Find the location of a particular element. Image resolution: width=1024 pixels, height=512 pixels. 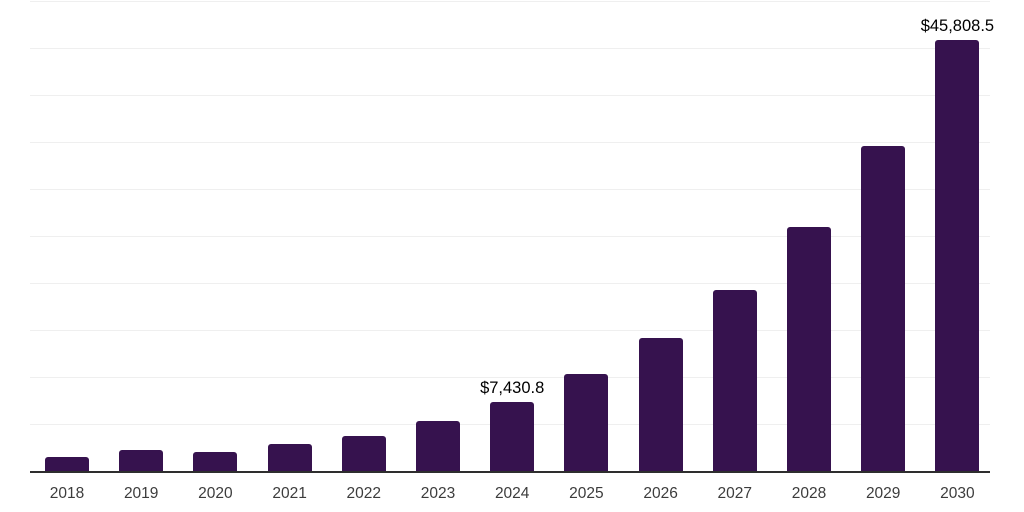

year-label-2018: 2018 is located at coordinates (67, 493).